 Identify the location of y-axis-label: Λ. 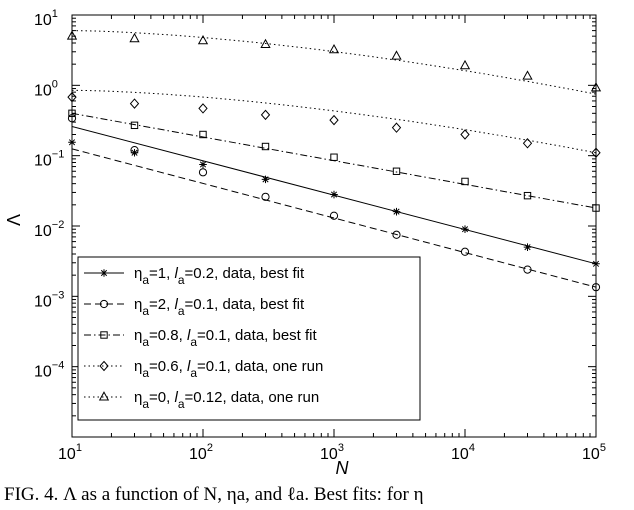
(14, 220).